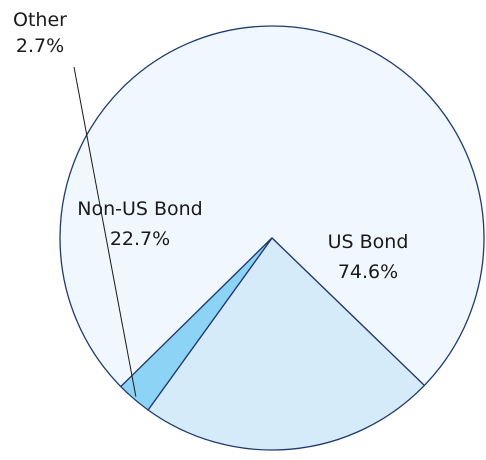 Image resolution: width=486 pixels, height=460 pixels. Describe the element at coordinates (140, 239) in the screenshot. I see `slice-value-non-us-bond: 22.7%` at that location.